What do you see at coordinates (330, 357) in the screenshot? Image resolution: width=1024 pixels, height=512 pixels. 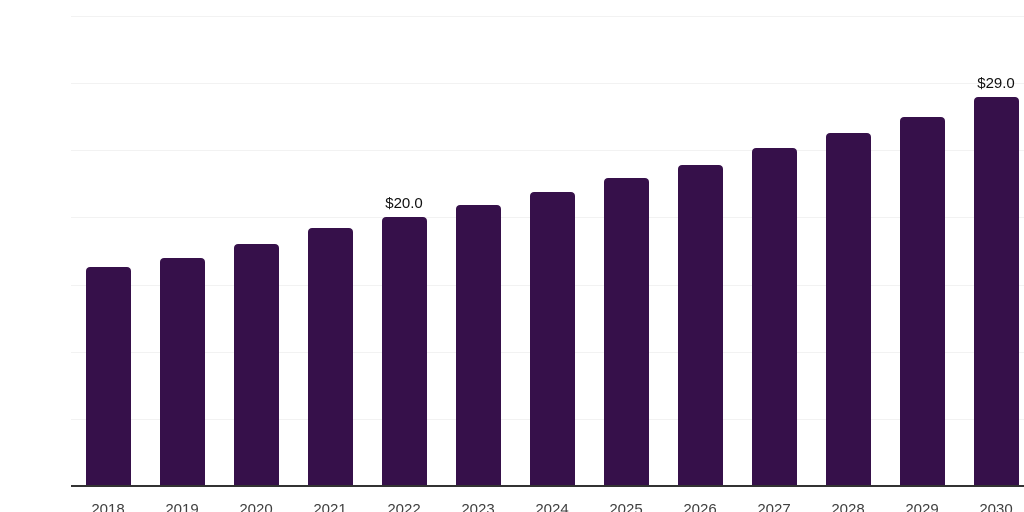 I see `bar-2021` at bounding box center [330, 357].